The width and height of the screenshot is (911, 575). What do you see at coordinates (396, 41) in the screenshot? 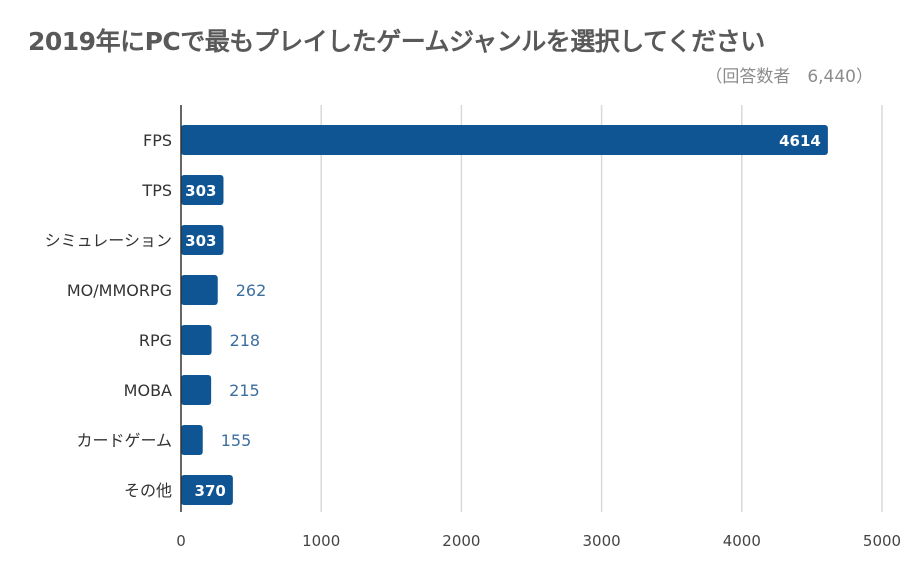
I see `chart-title: 2019年にPCで最もプレイしたゲームジャンルを選択してください` at bounding box center [396, 41].